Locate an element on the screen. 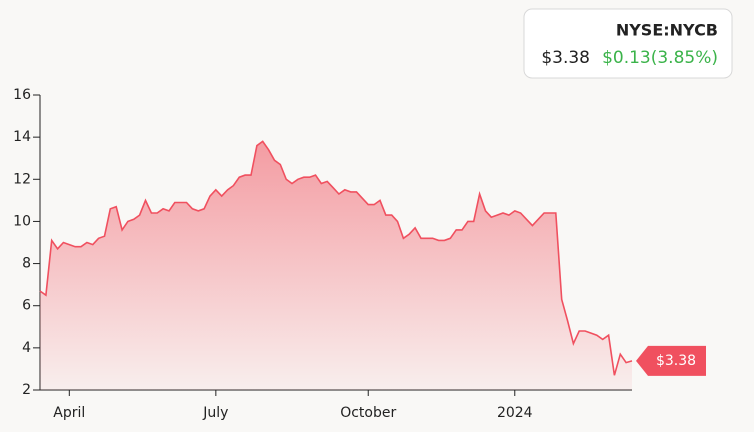 The image size is (754, 432). x-tick-label: October is located at coordinates (368, 413).